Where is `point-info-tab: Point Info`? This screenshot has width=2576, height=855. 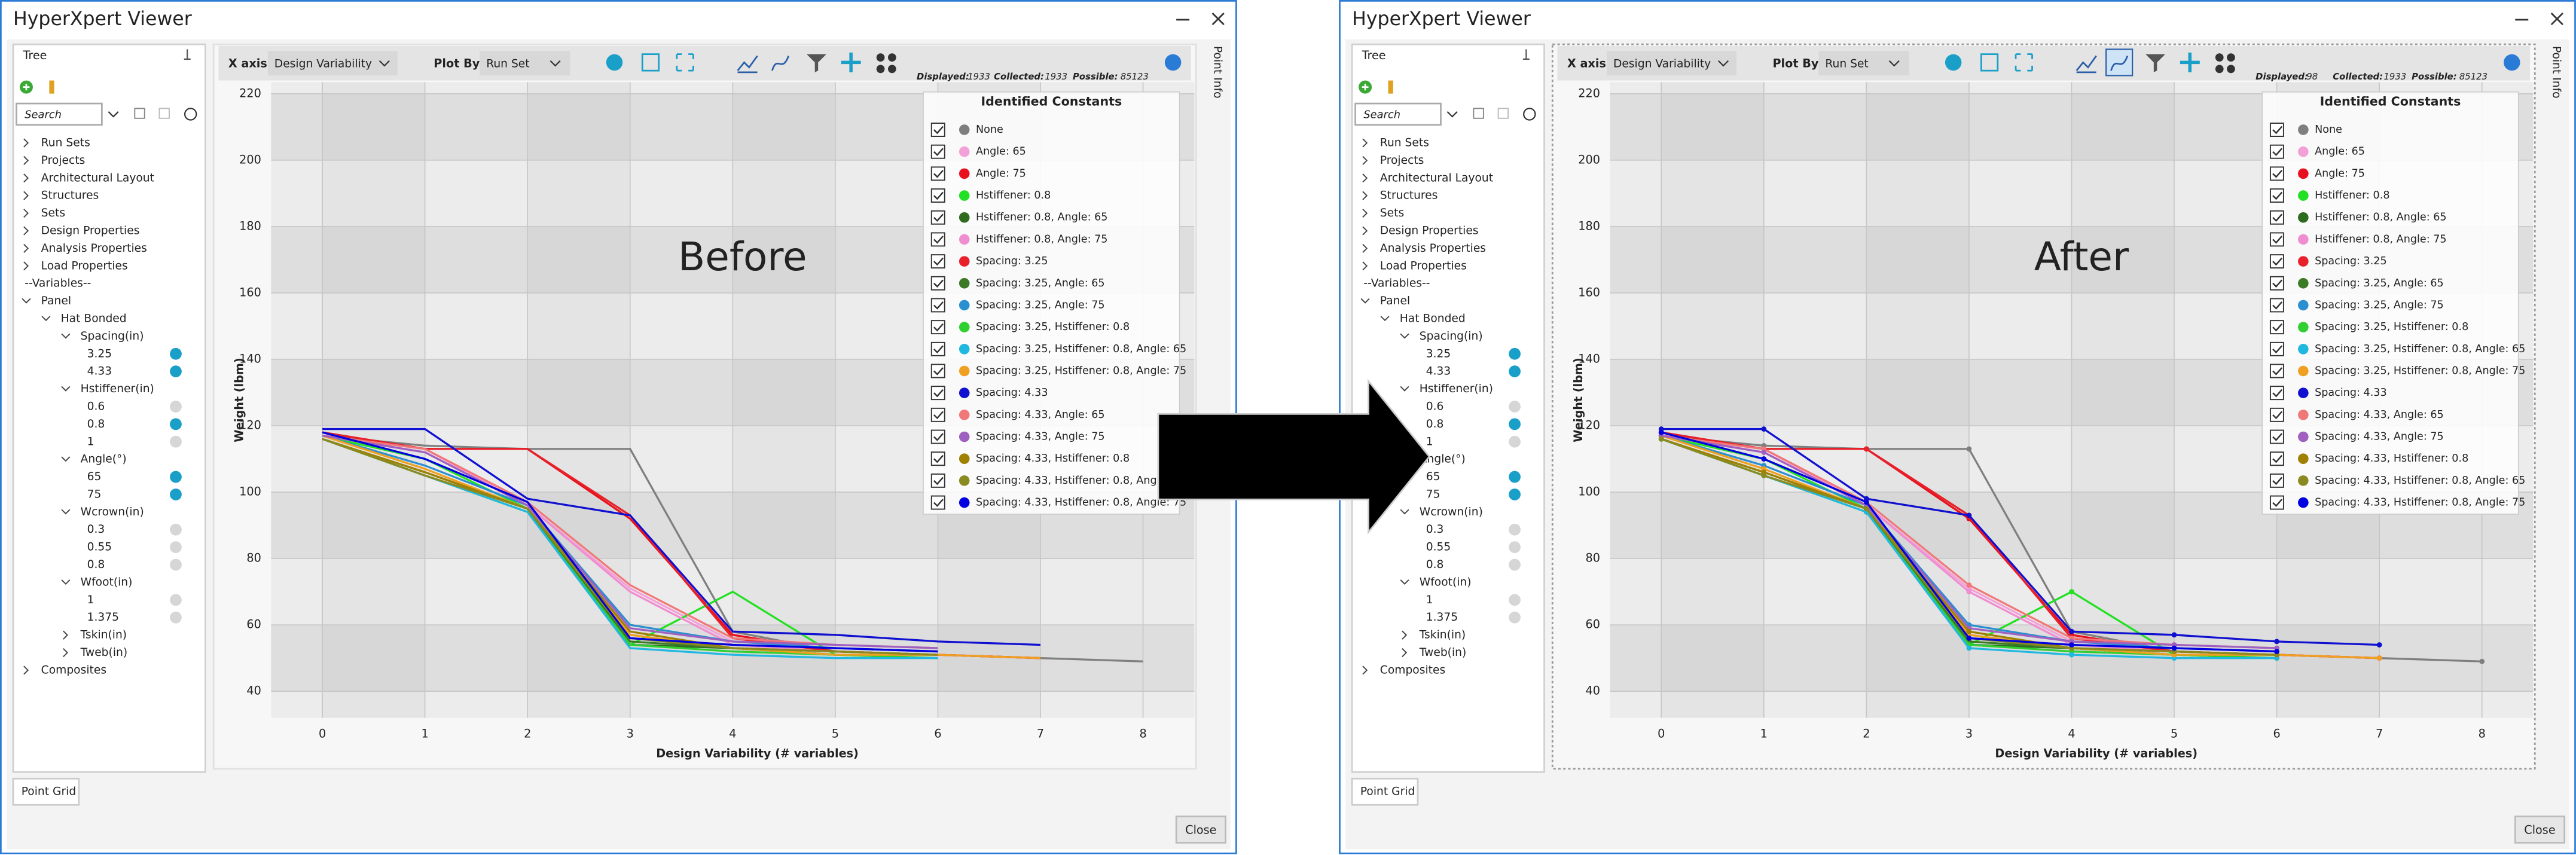
point-info-tab: Point Info is located at coordinates (2556, 72).